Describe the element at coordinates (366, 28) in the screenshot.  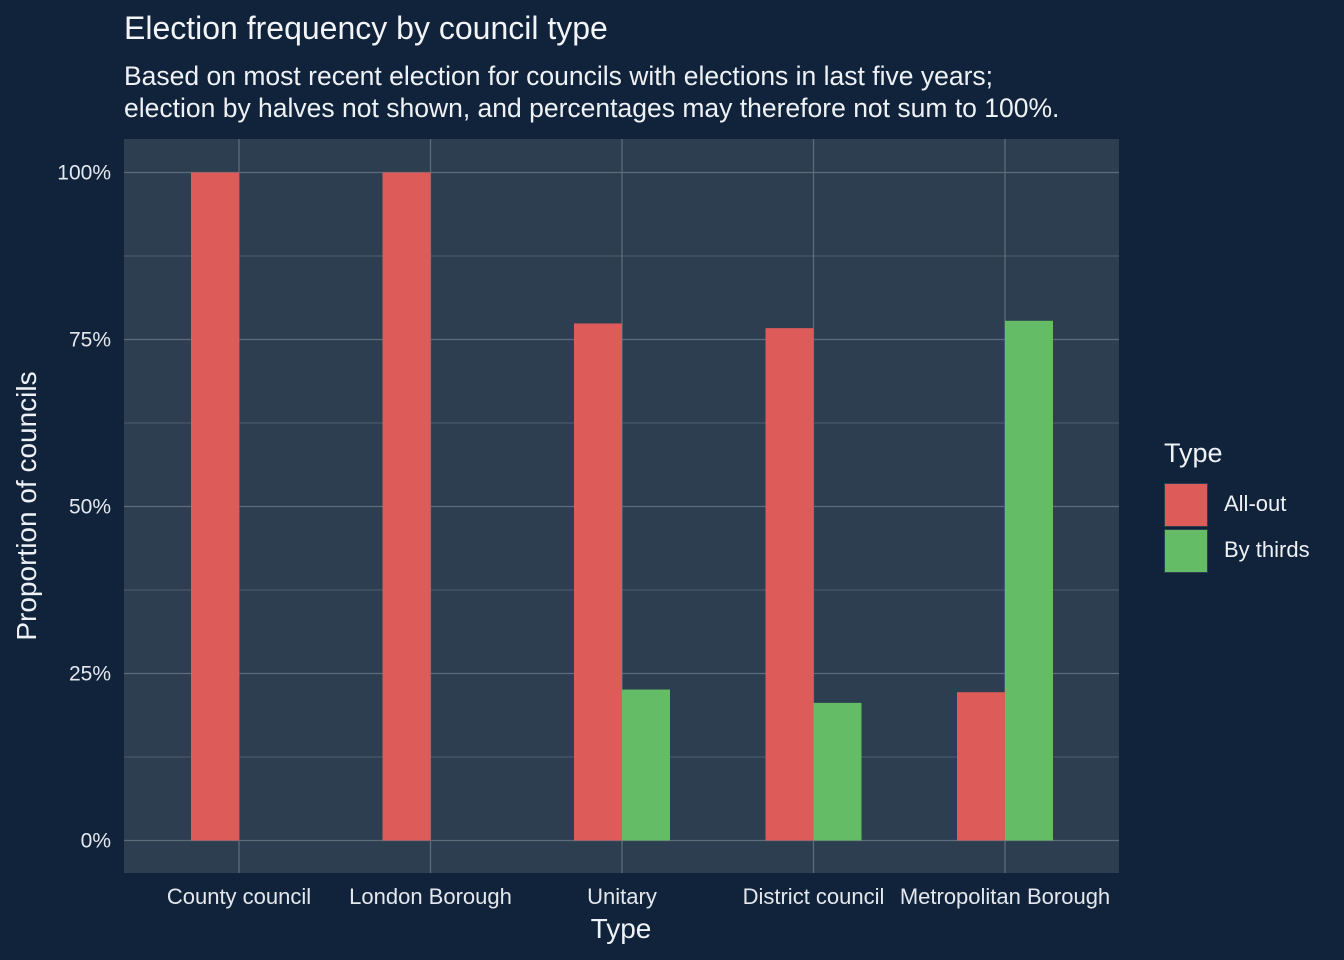
I see `chart-title: Election frequency by council type` at that location.